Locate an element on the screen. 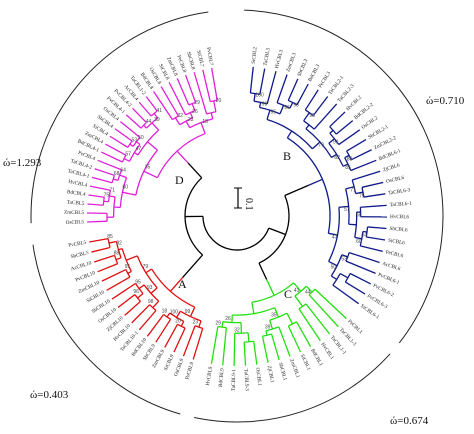  leaf-label: PvCBL6-1 is located at coordinates (388, 279).